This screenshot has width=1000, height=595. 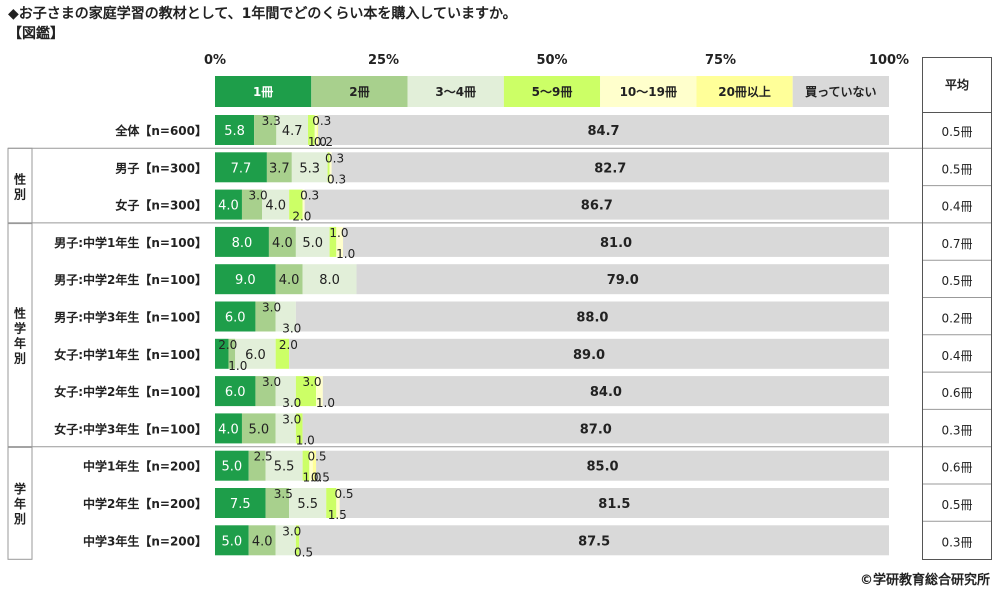 I want to click on data-label: 2.5, so click(x=263, y=457).